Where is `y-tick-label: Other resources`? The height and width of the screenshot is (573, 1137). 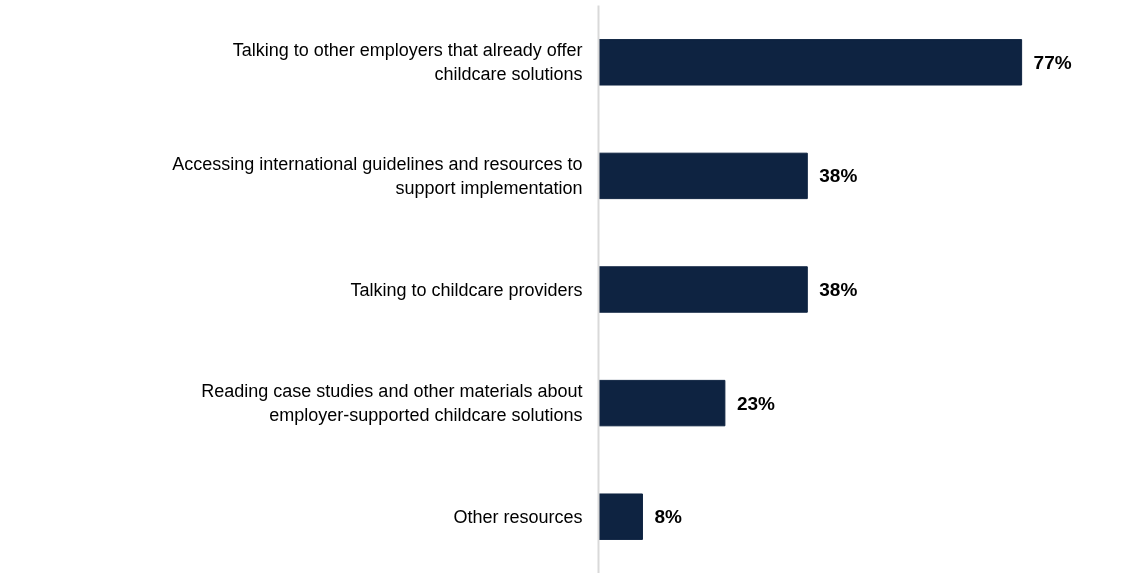 y-tick-label: Other resources is located at coordinates (518, 516).